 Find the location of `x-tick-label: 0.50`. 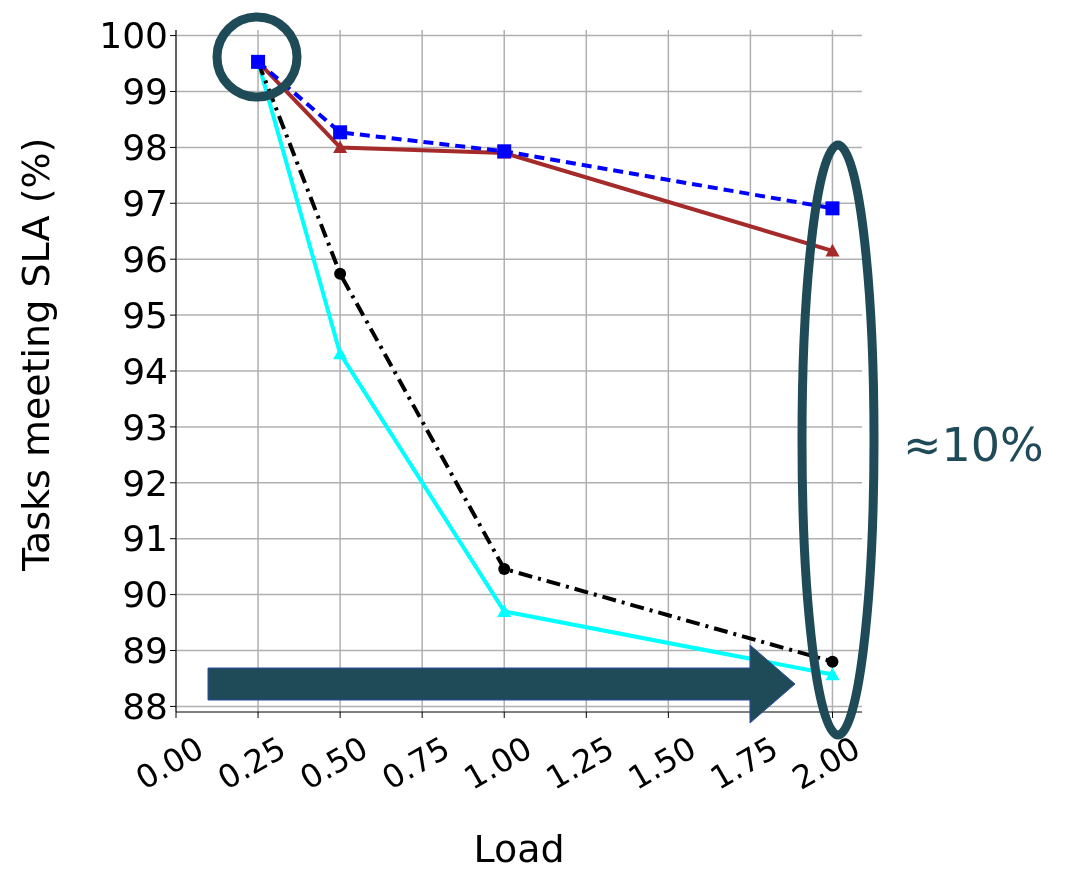

x-tick-label: 0.50 is located at coordinates (334, 763).